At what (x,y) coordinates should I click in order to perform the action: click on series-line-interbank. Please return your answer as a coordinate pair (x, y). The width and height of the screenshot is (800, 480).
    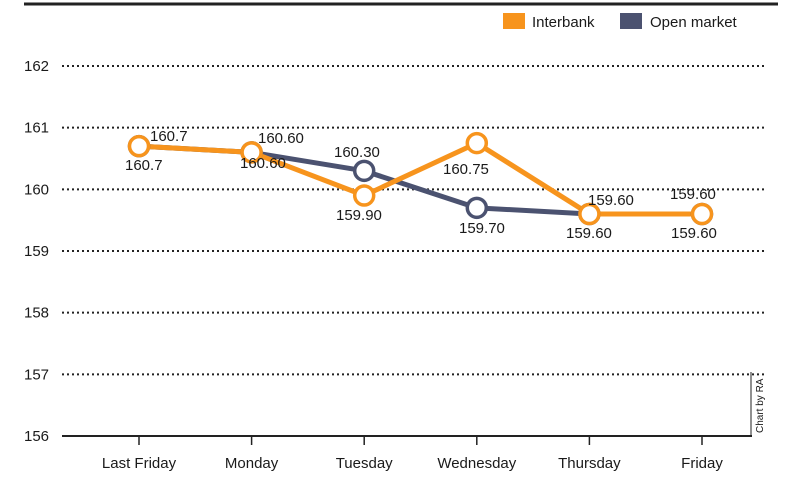
    Looking at the image, I should click on (420, 178).